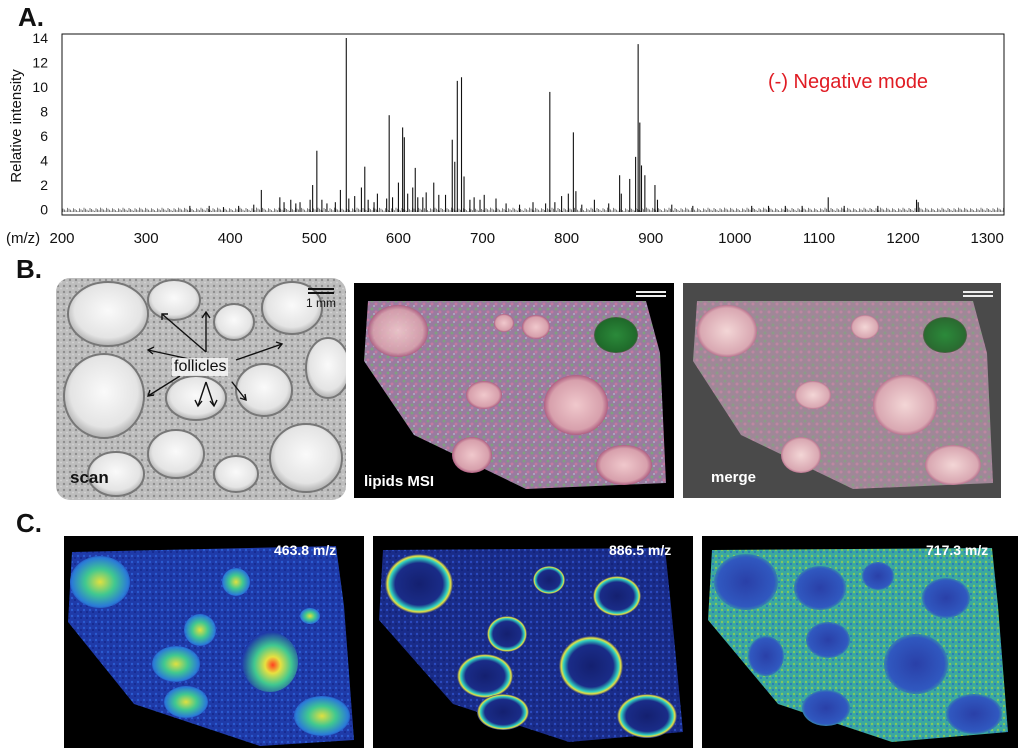  What do you see at coordinates (40, 87) in the screenshot?
I see `y-tick-10: 10` at bounding box center [40, 87].